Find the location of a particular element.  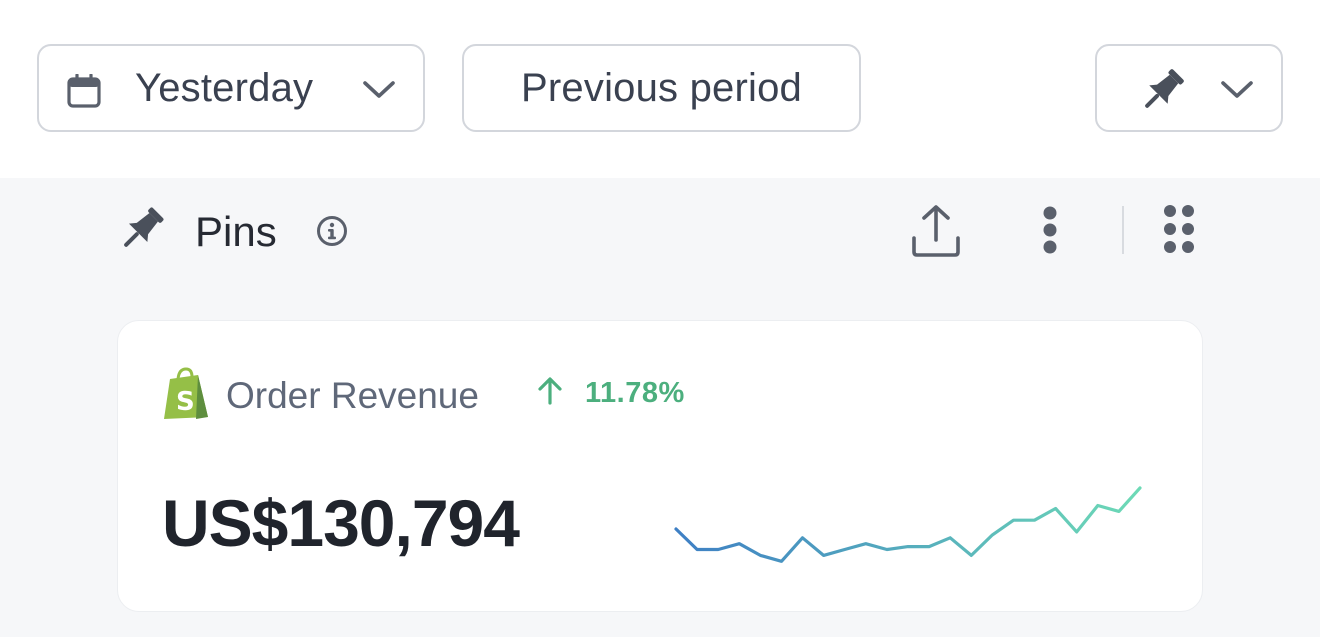

calendar-icon is located at coordinates (84, 93).